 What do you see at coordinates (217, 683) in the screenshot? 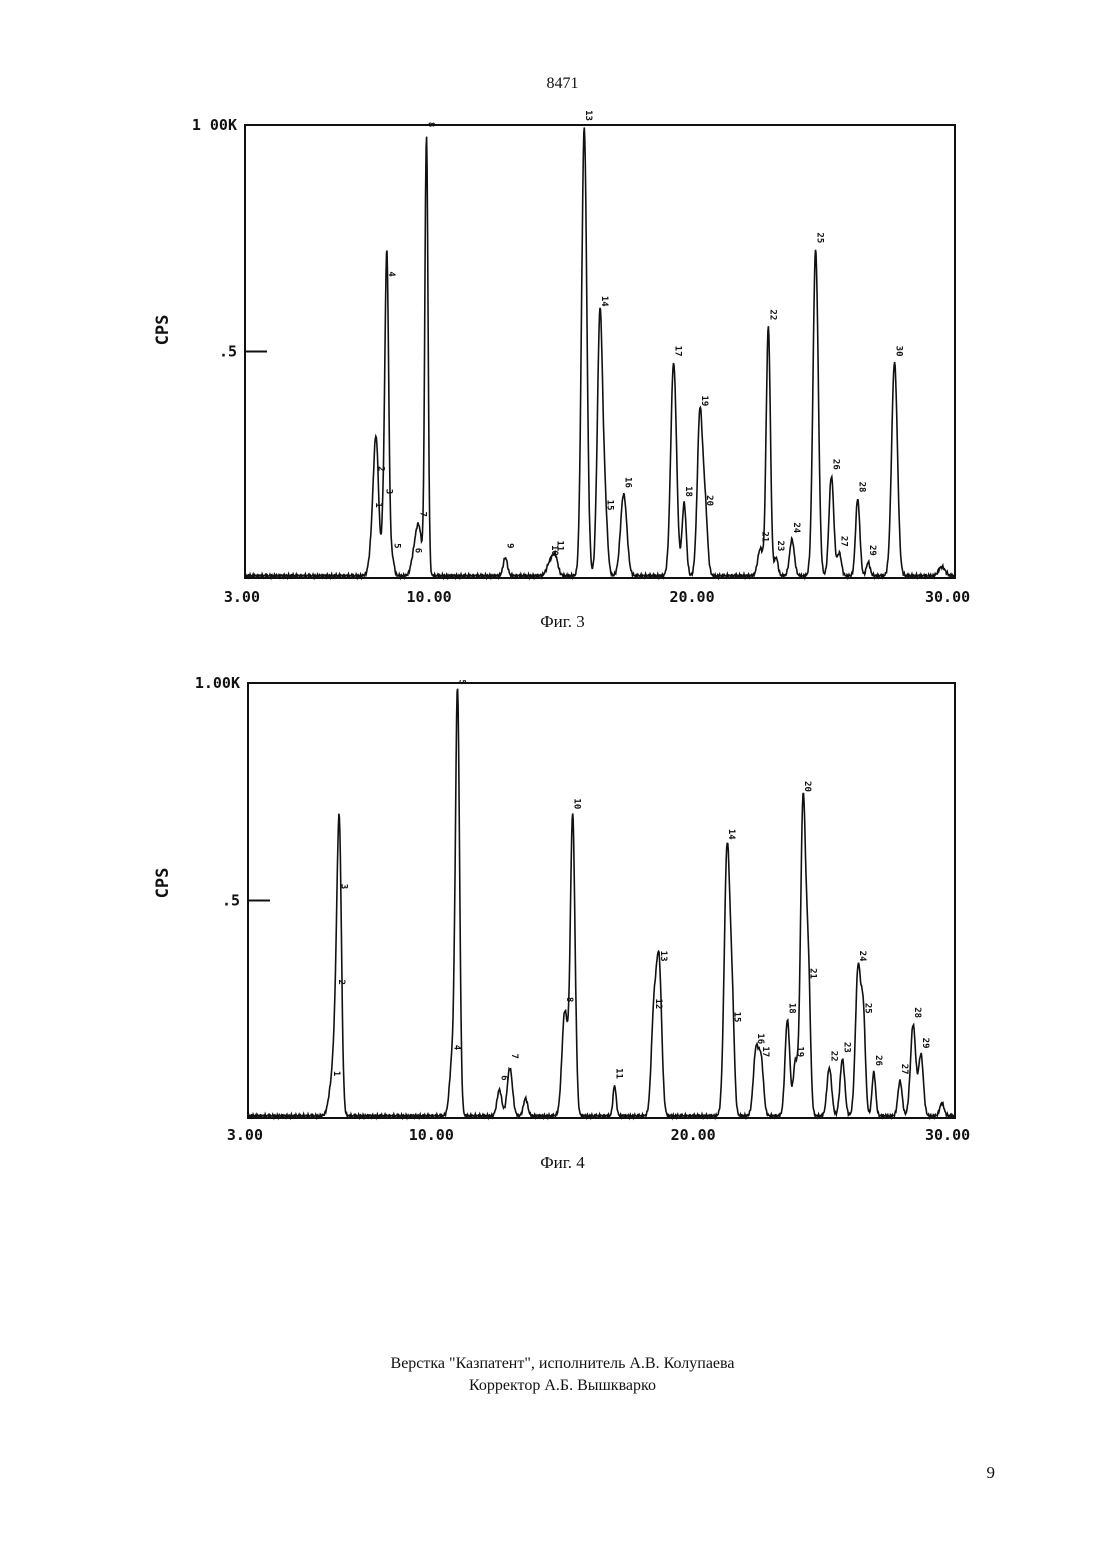
I see `y-tick-label: 1.00K` at bounding box center [217, 683].